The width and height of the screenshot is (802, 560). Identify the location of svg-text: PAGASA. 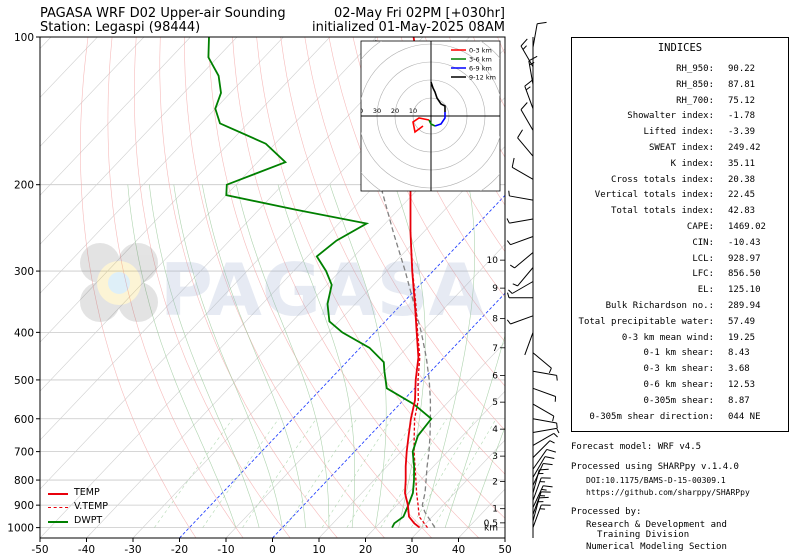
(322, 290).